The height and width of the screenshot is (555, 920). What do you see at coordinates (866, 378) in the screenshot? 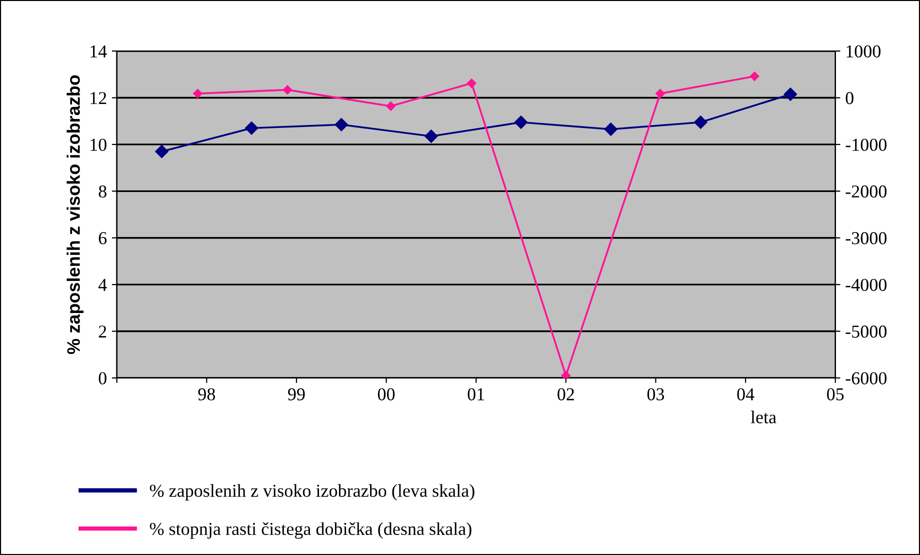
I see `y2-tick-label: -6000` at bounding box center [866, 378].